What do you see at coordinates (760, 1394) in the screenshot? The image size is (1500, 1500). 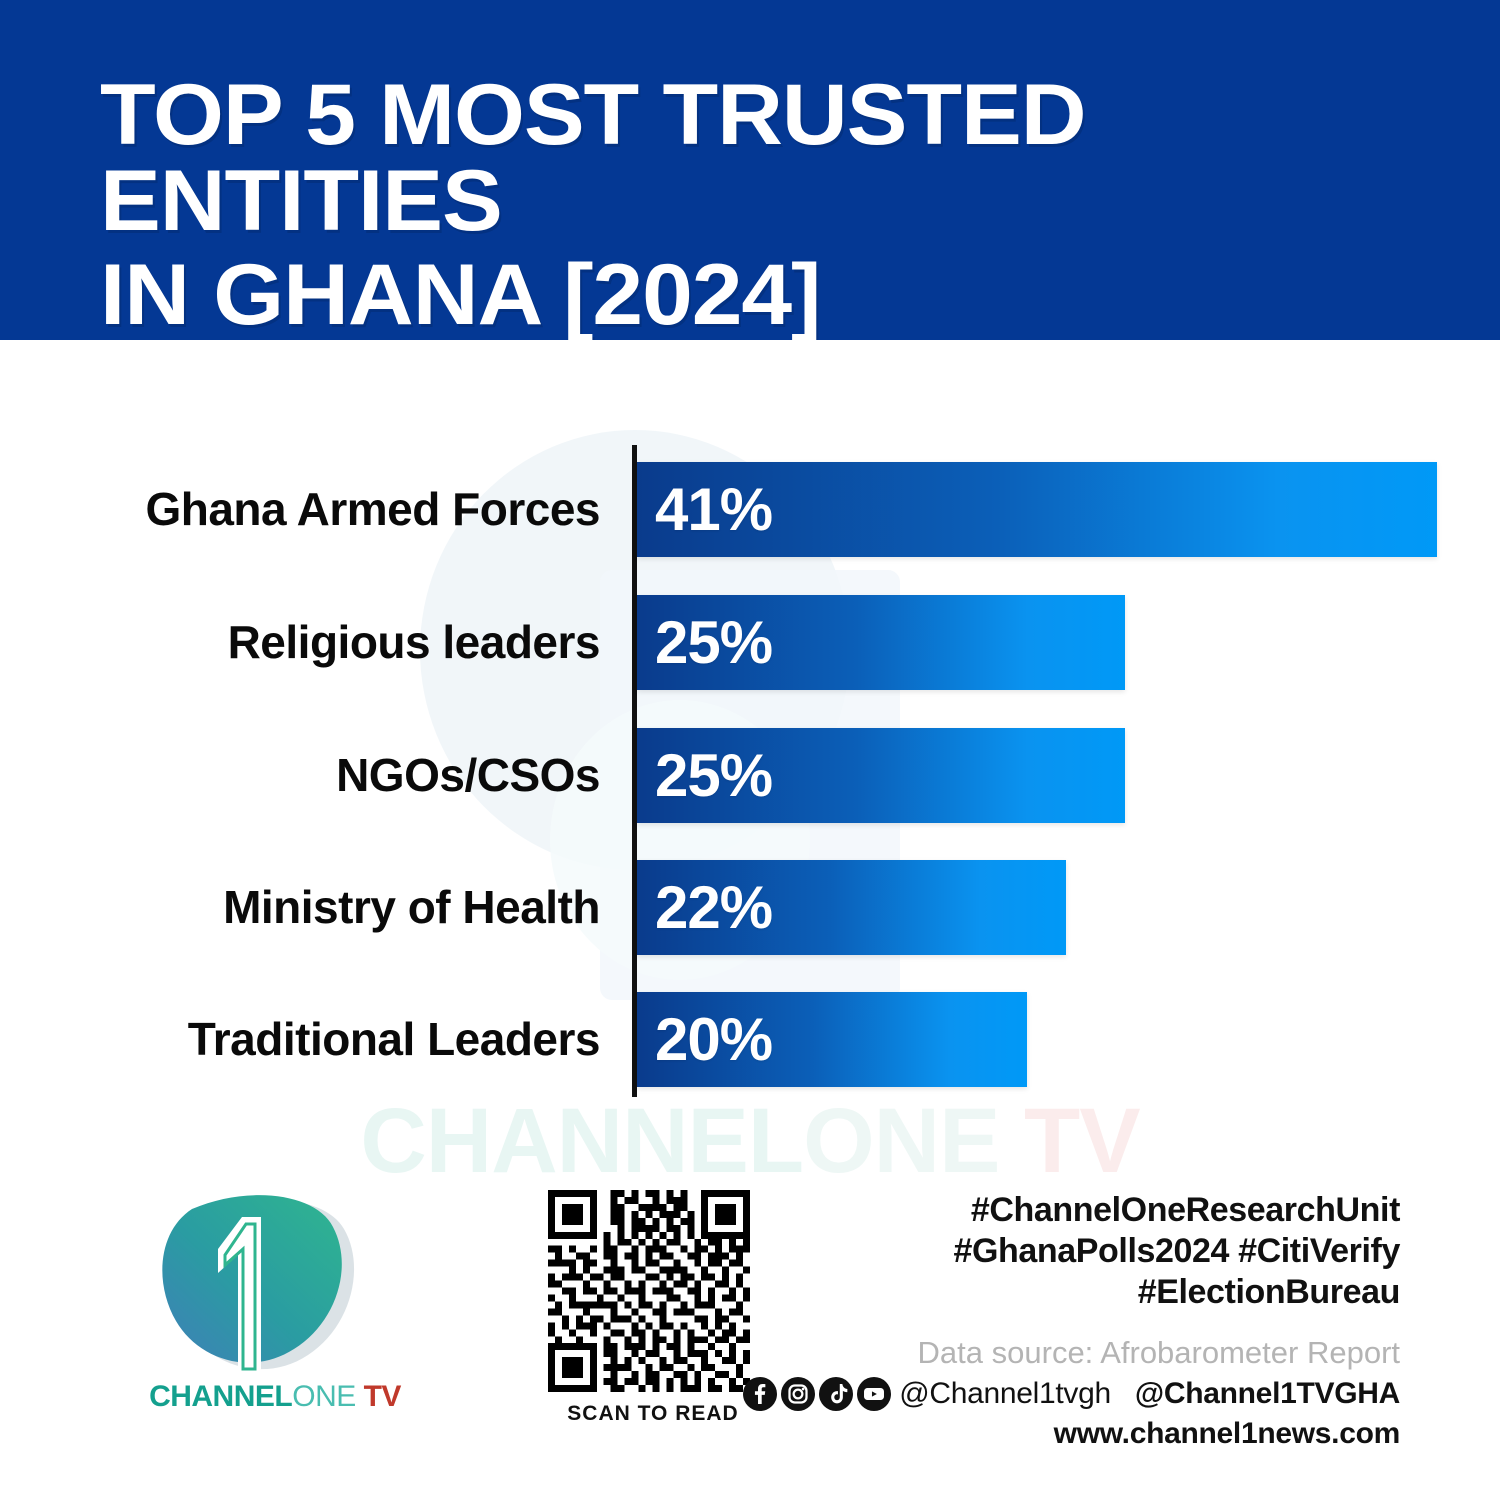 I see `facebook-icon` at bounding box center [760, 1394].